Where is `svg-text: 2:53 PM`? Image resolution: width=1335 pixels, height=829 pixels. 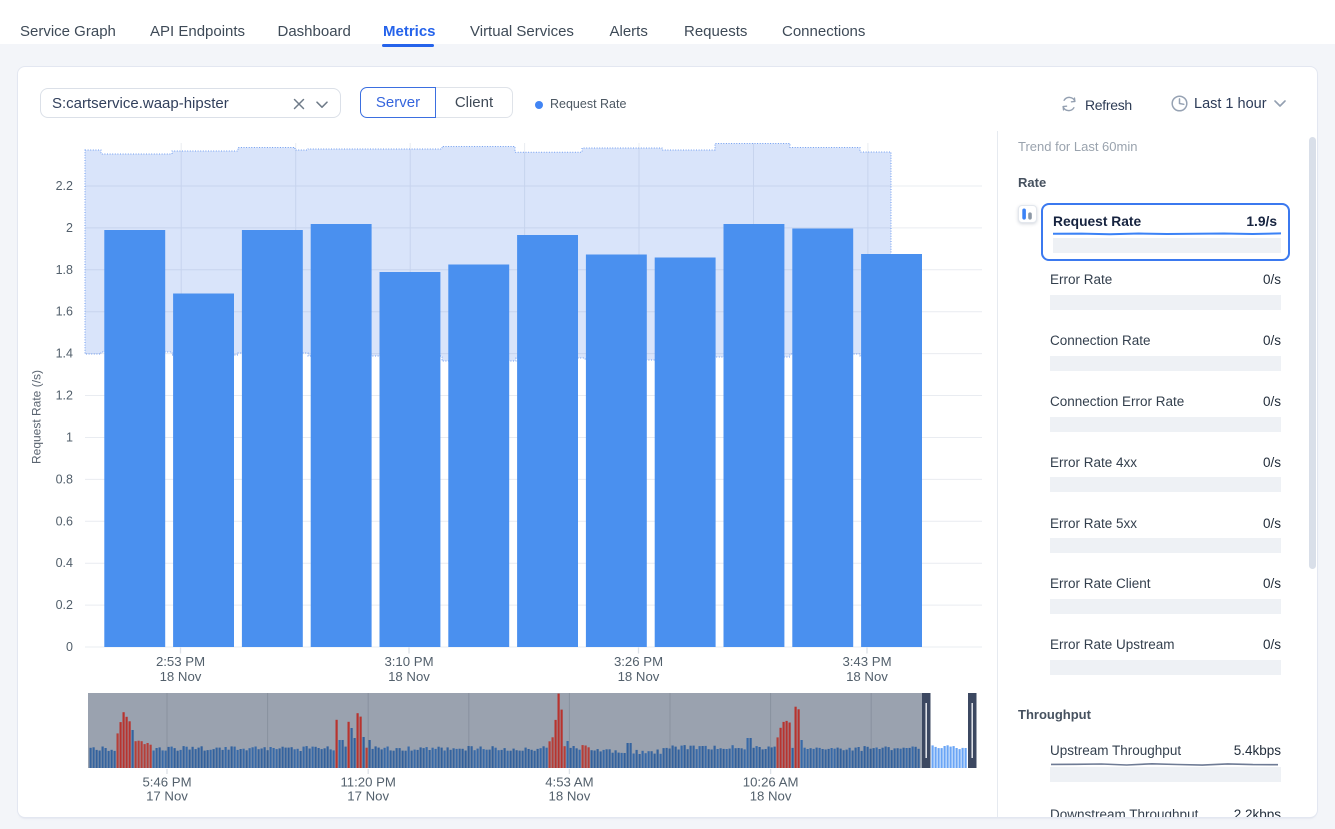
svg-text: 2:53 PM is located at coordinates (180, 661).